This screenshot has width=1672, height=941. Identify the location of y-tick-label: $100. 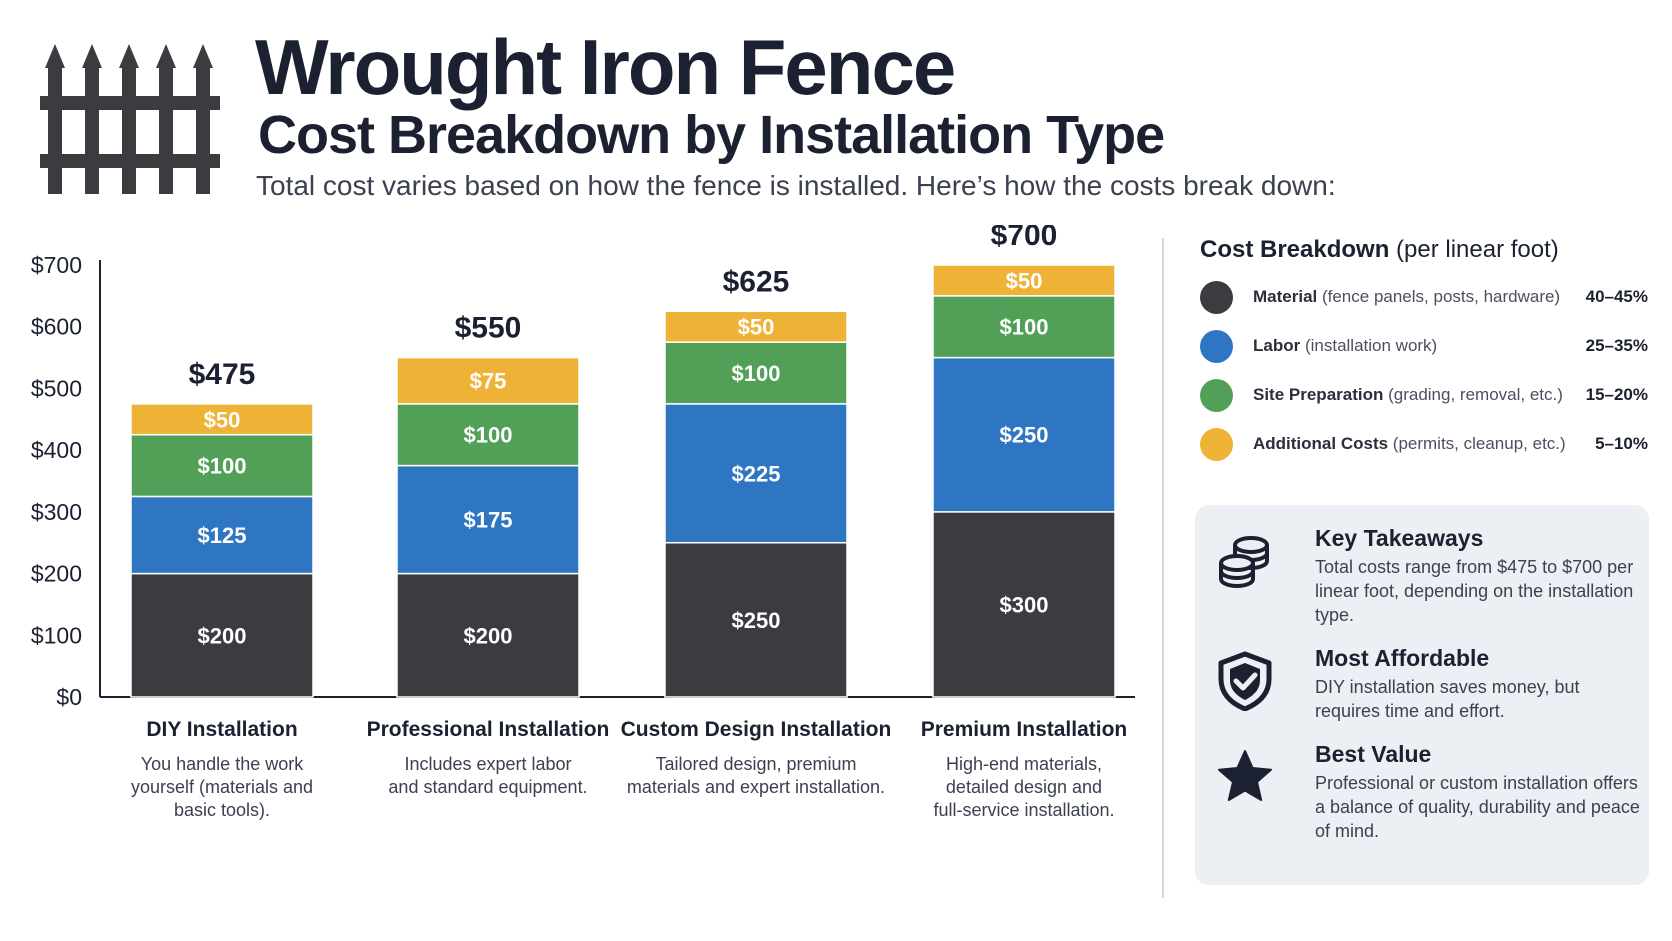
(56, 635).